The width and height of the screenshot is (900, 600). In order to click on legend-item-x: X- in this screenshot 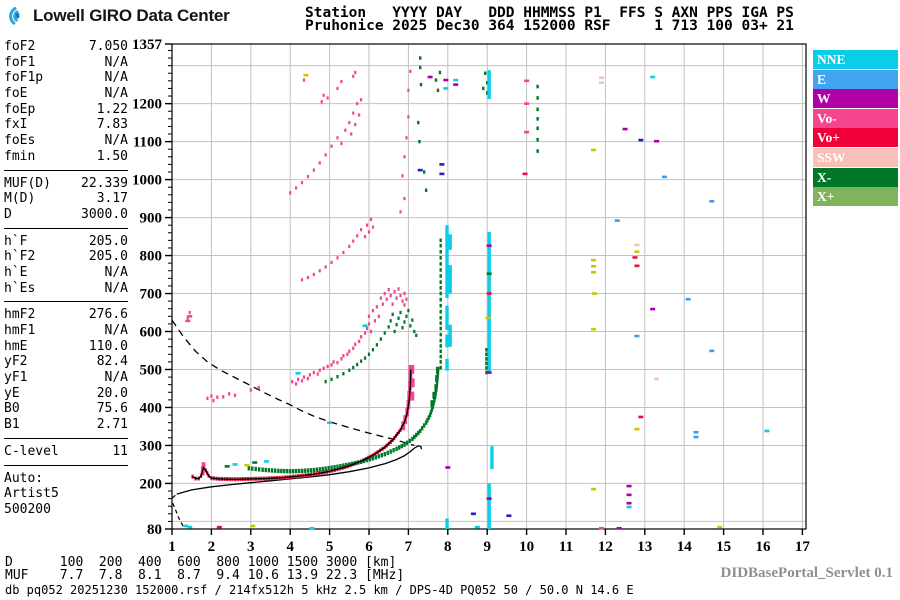, I will do `click(855, 177)`.